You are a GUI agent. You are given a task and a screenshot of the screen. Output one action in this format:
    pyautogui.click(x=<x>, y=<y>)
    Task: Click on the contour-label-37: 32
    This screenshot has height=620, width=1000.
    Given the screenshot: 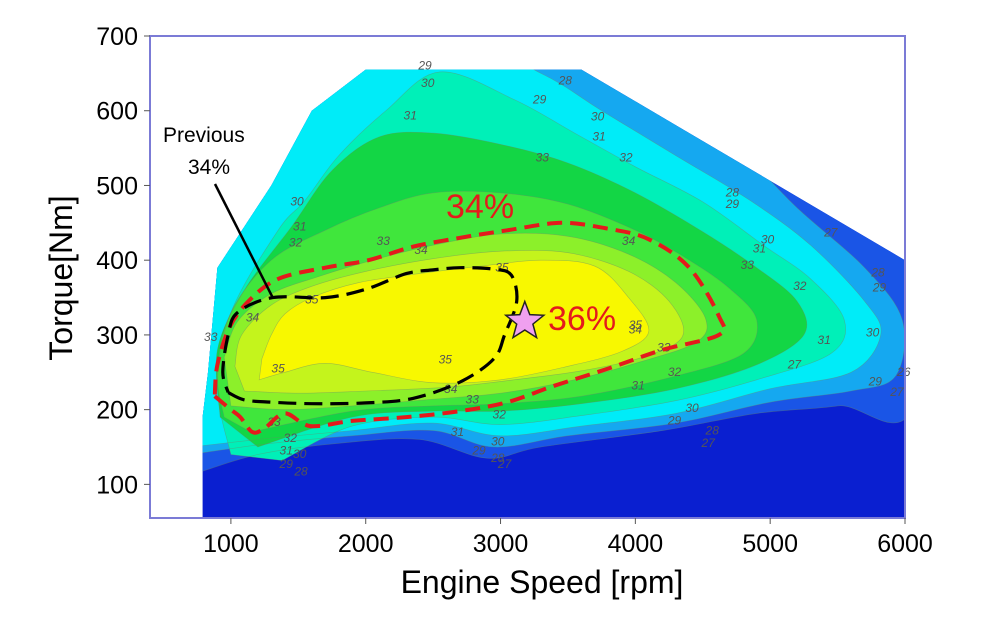 What is the action you would take?
    pyautogui.click(x=296, y=243)
    